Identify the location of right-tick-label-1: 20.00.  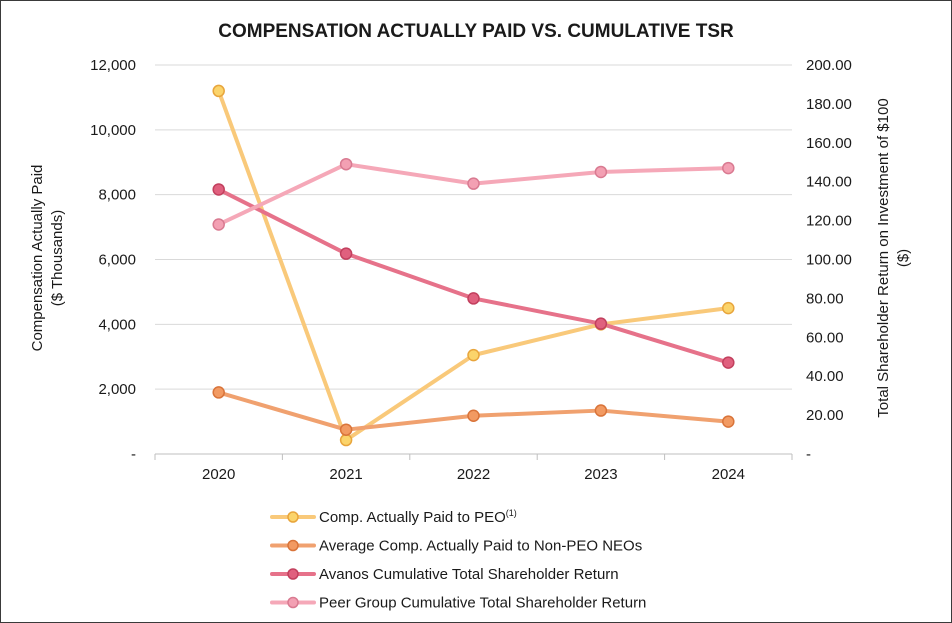
(825, 415).